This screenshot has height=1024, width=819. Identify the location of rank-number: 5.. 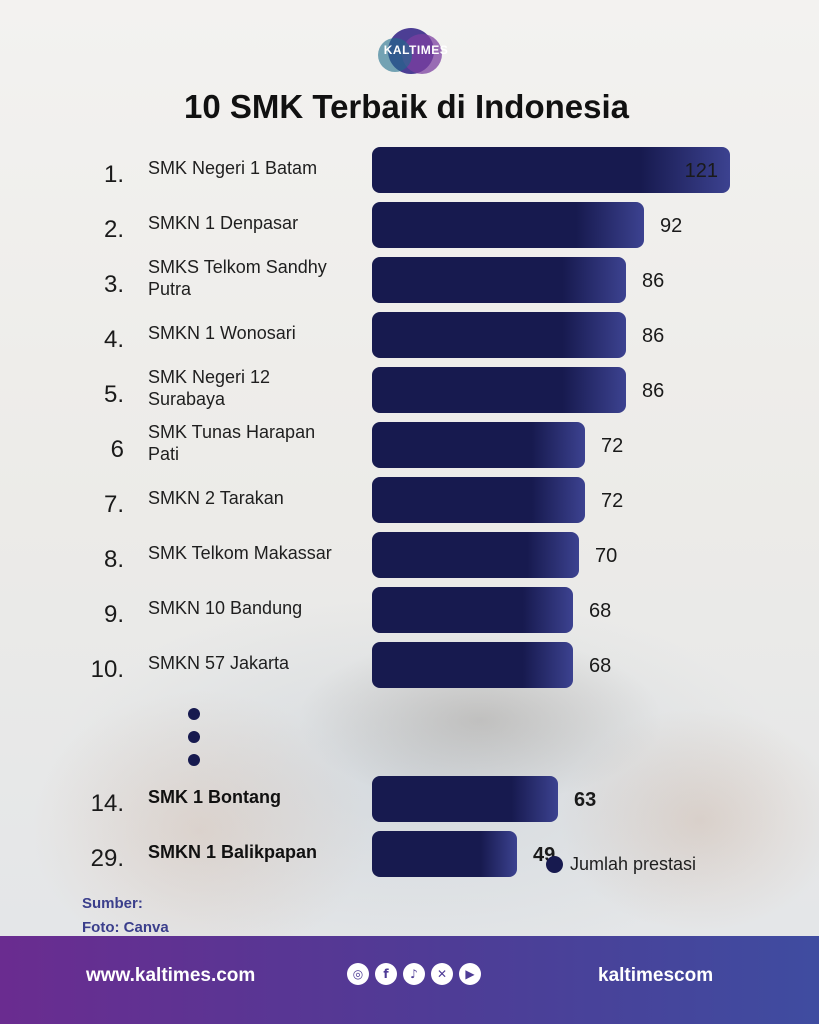
(114, 394).